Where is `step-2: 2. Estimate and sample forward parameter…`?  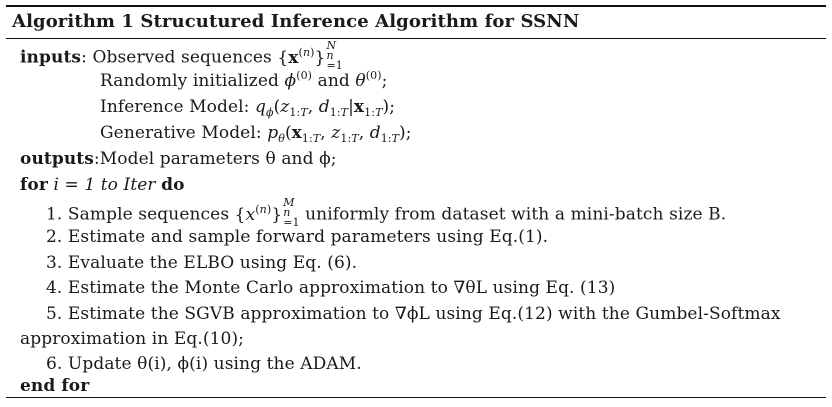
step-2: 2. Estimate and sample forward parameter… is located at coordinates (297, 237).